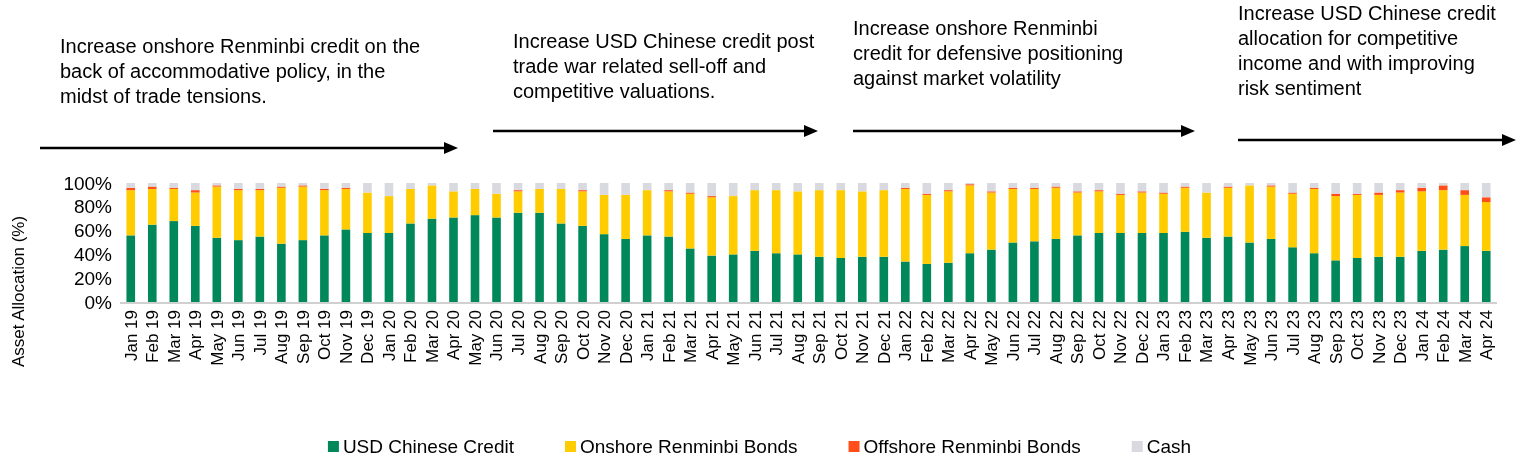  I want to click on x-tick-label: Aug 20, so click(540, 337).